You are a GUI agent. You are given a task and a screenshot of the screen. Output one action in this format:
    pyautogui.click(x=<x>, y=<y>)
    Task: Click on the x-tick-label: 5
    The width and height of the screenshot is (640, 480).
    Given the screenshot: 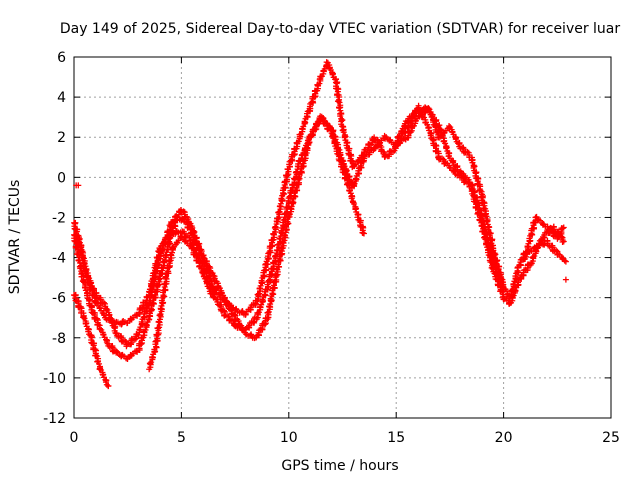 What is the action you would take?
    pyautogui.click(x=181, y=438)
    